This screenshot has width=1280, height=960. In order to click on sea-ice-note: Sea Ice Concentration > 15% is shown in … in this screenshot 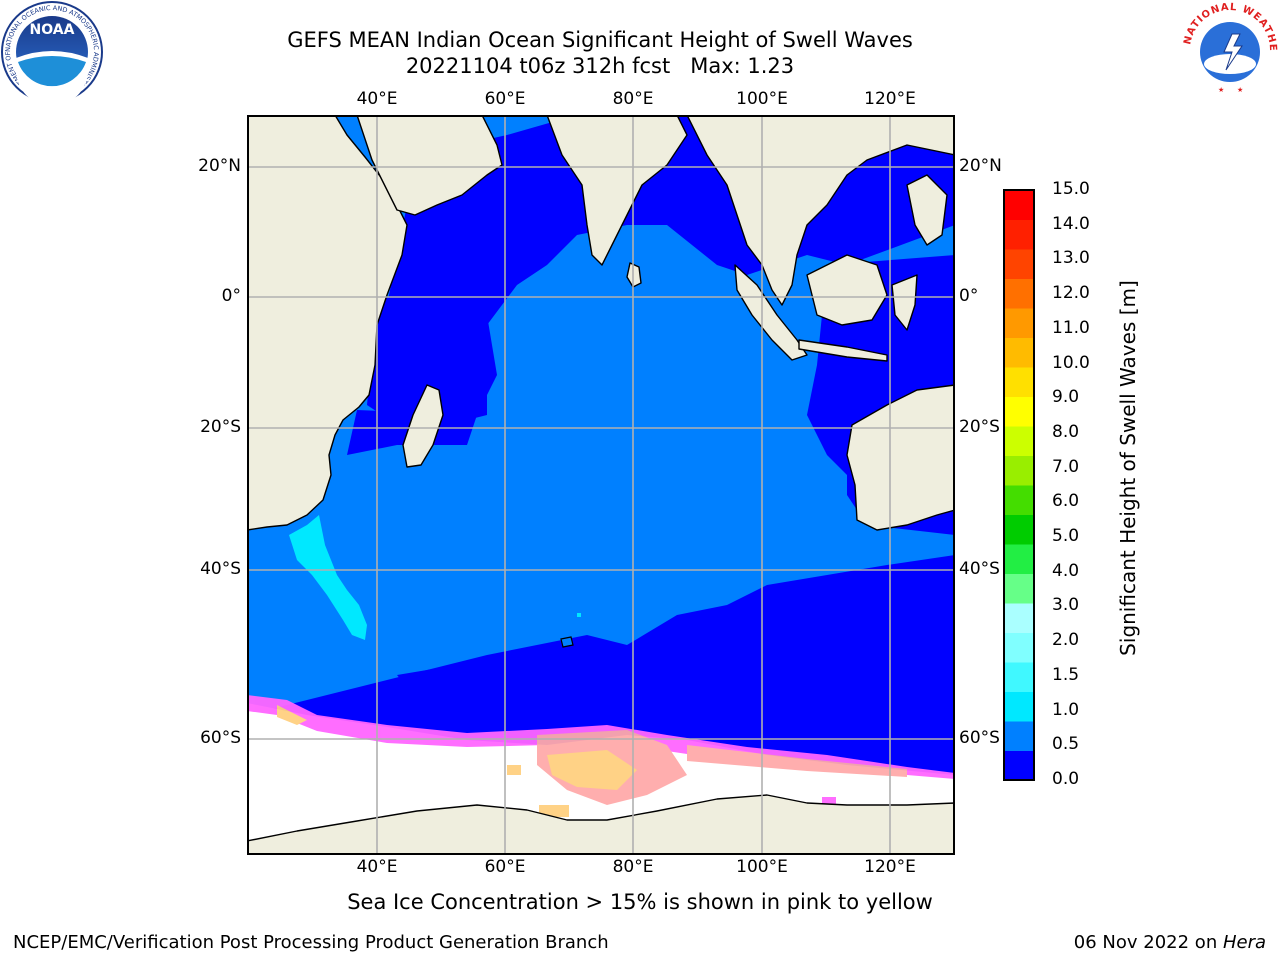, I will do `click(640, 902)`.